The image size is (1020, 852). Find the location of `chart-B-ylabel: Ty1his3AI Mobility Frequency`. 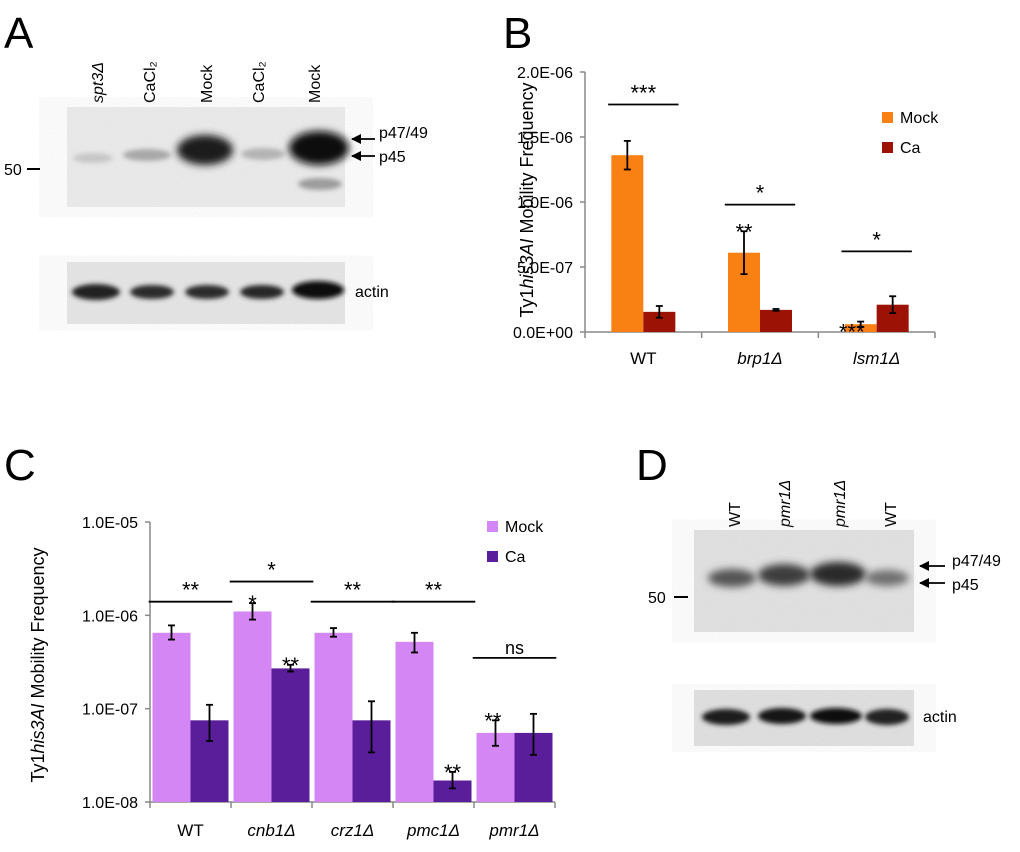

chart-B-ylabel: Ty1his3AI Mobility Frequency is located at coordinates (527, 199).